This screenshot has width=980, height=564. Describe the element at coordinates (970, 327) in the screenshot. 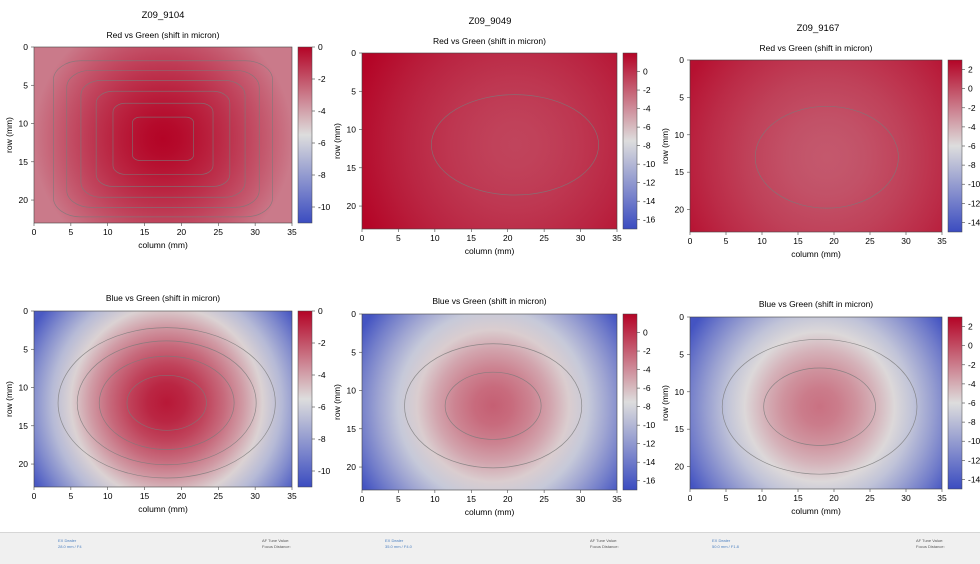

I see `colorbar-tick-label: 2` at that location.